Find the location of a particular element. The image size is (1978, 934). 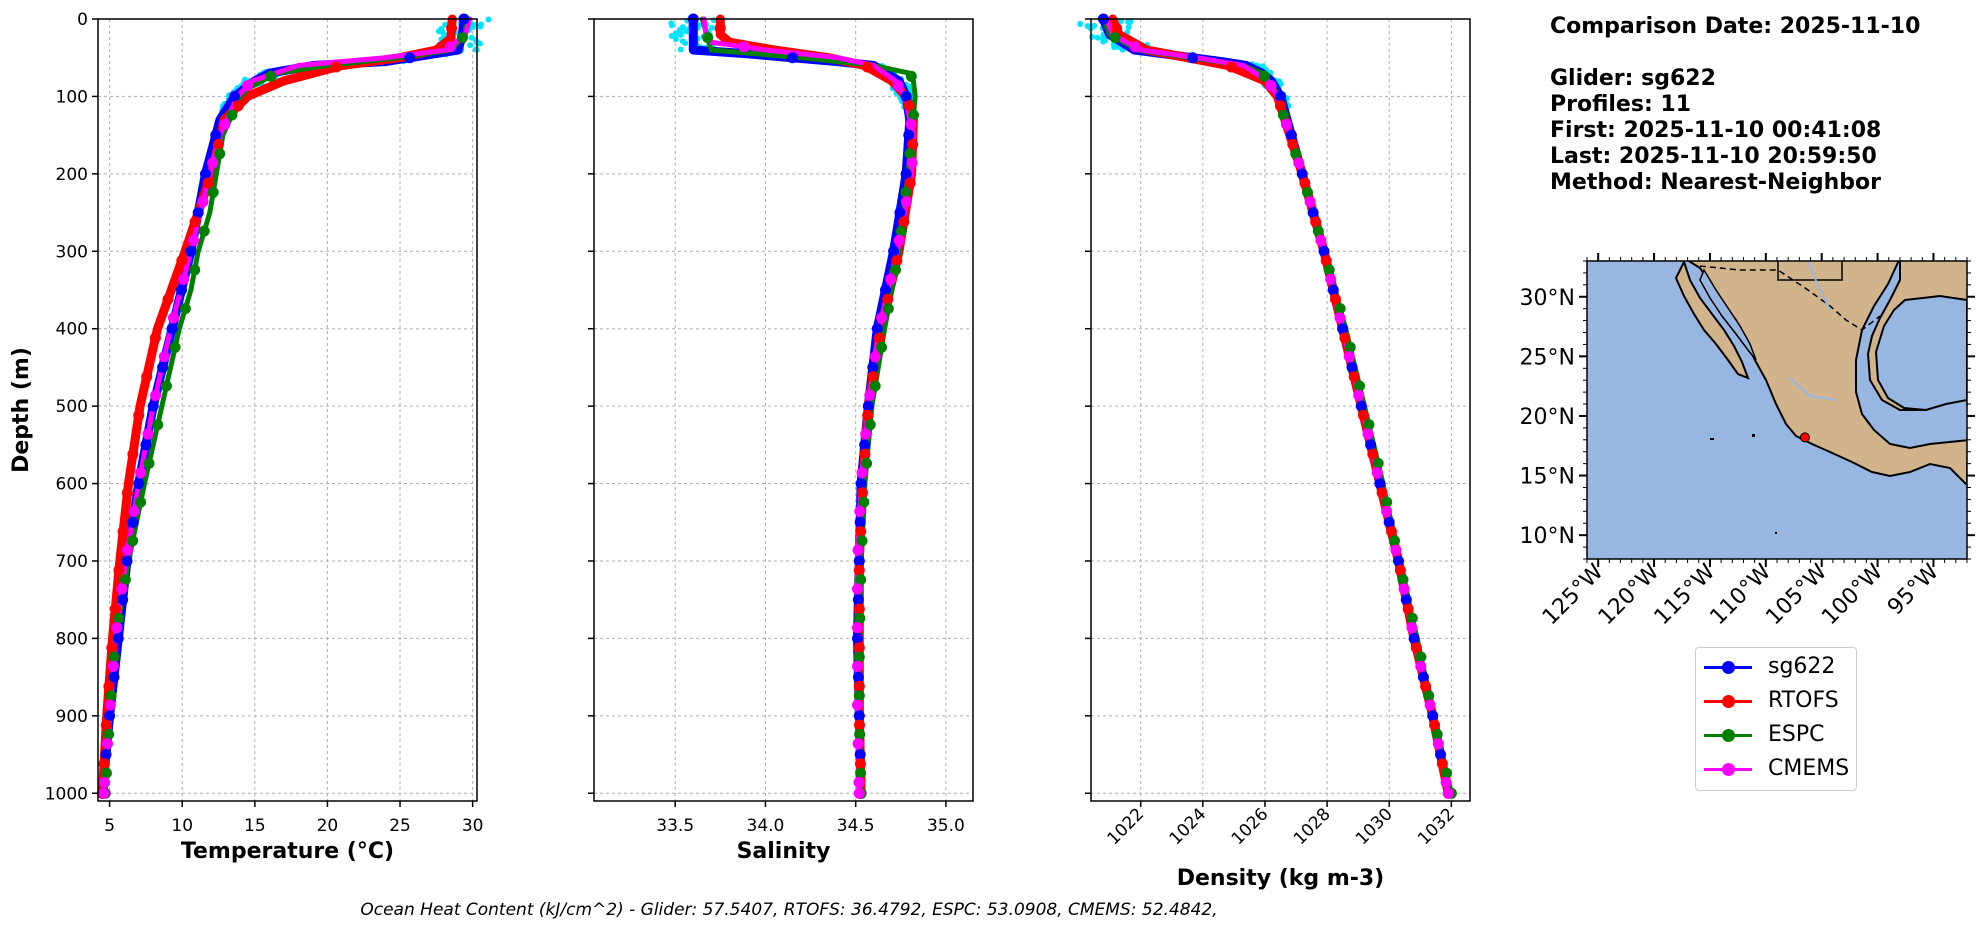

map-island is located at coordinates (1712, 439).